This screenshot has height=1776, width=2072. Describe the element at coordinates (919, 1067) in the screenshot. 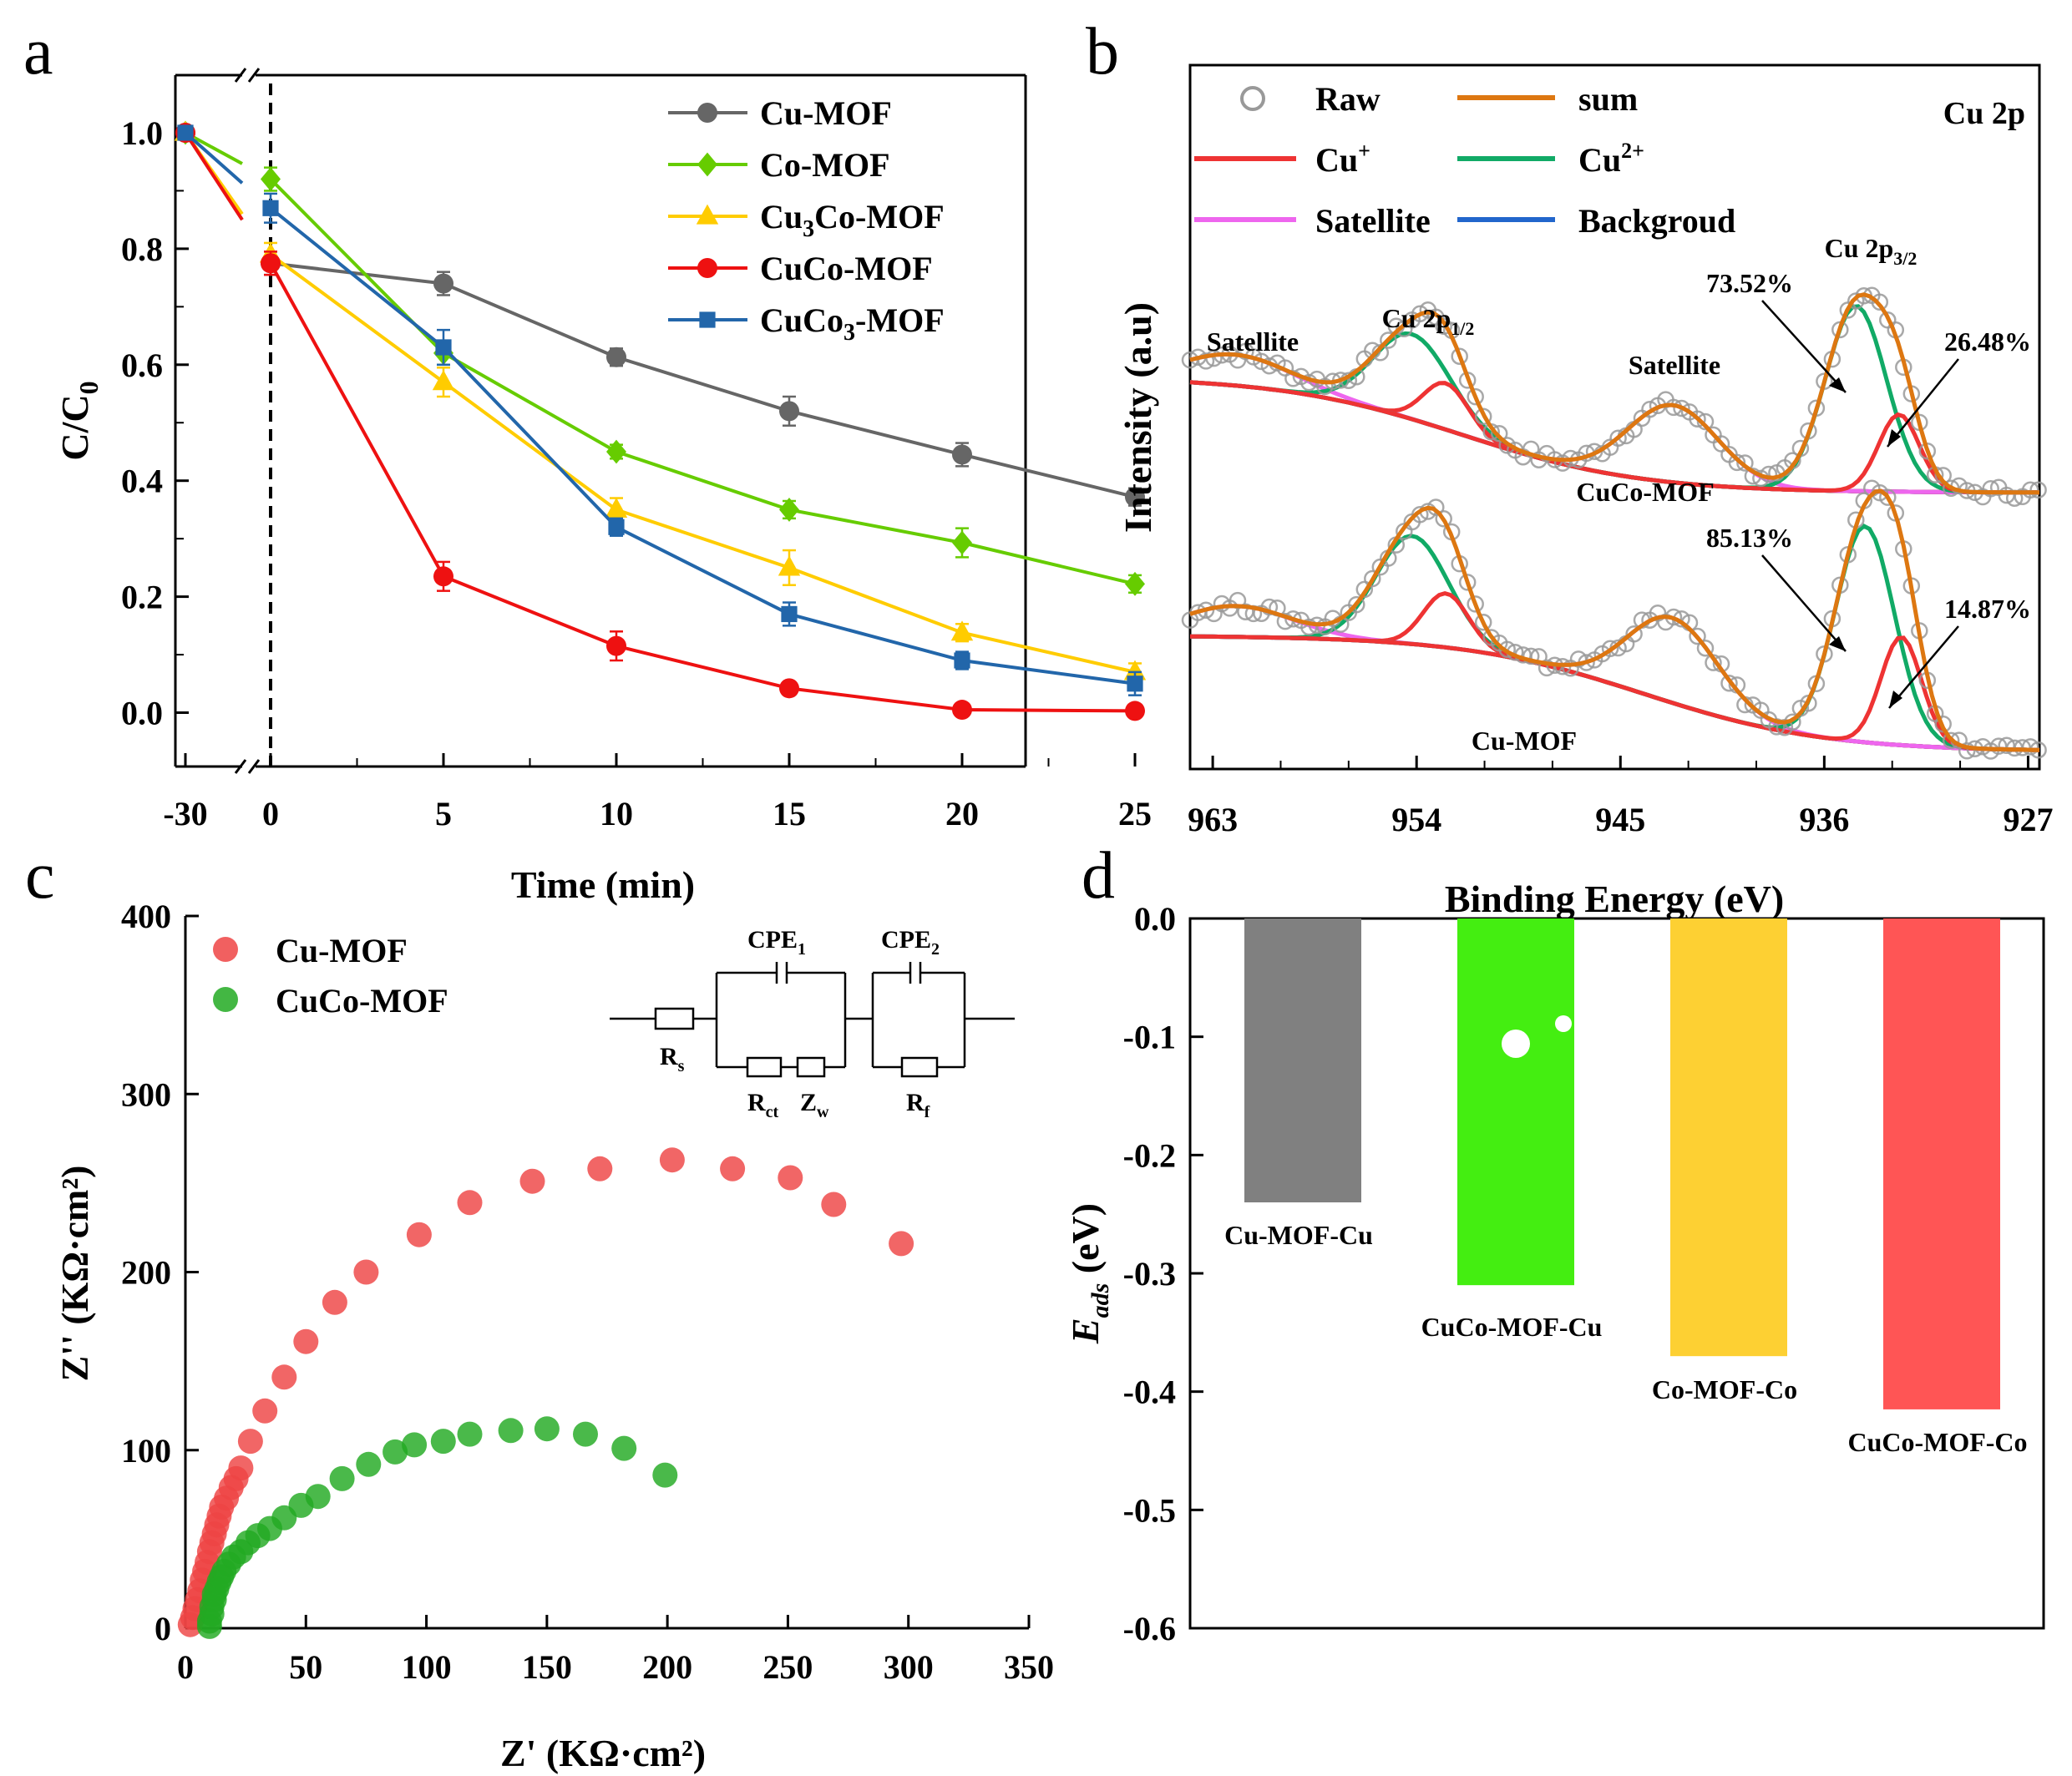

I see `circuit-rf` at that location.